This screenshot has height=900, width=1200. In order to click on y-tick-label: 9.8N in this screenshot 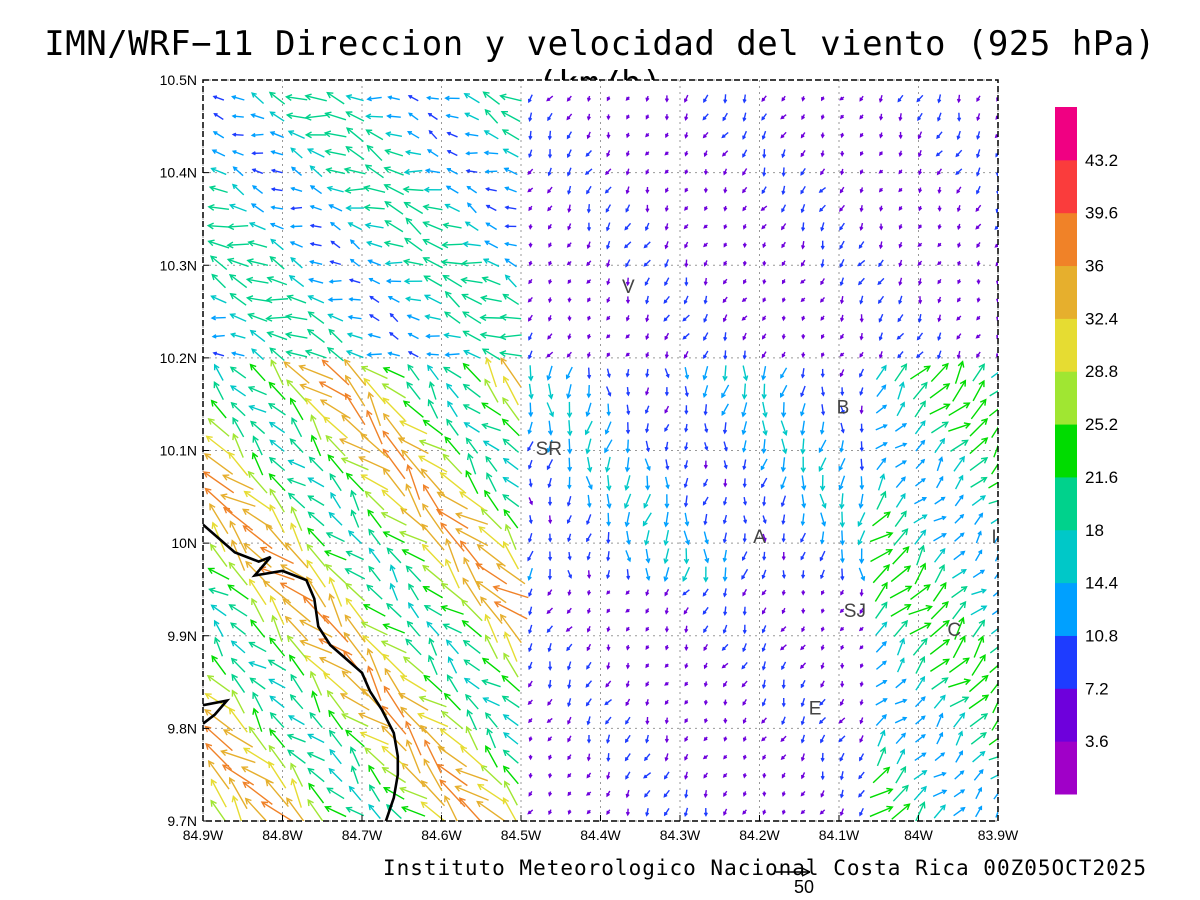, I will do `click(182, 728)`.